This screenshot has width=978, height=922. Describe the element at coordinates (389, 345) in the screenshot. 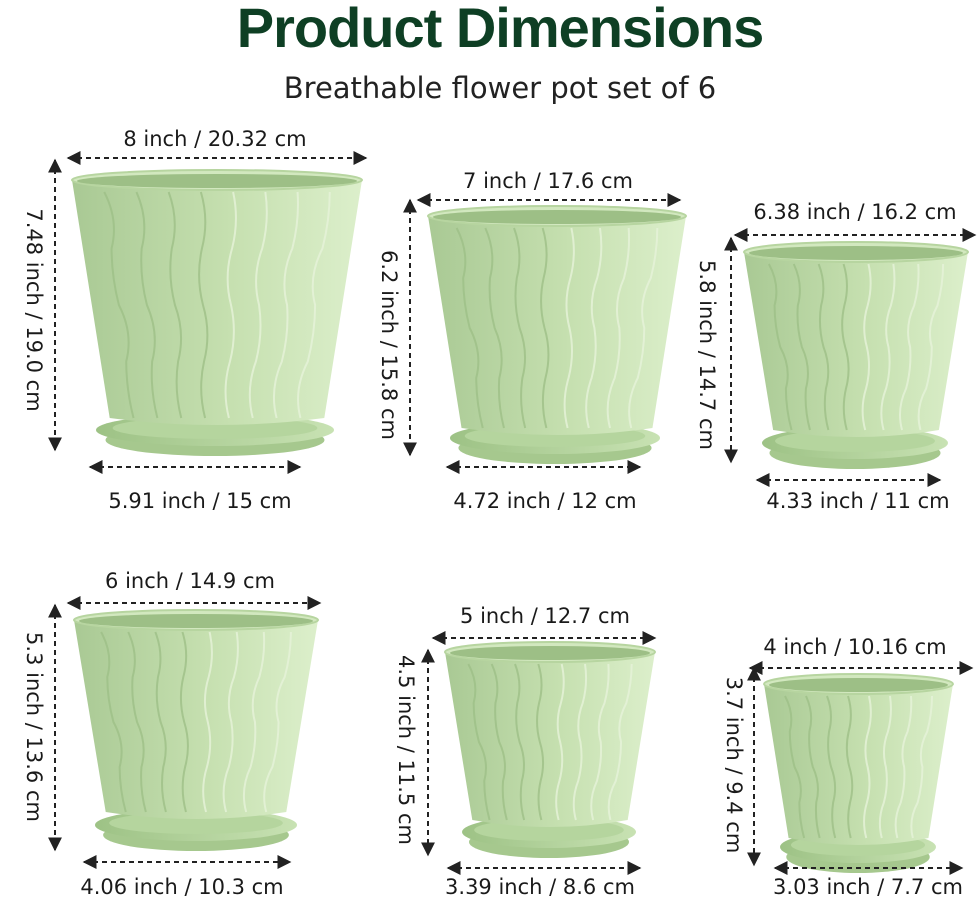

I see `height-label: 6.2 inch / 15.8 cm` at that location.